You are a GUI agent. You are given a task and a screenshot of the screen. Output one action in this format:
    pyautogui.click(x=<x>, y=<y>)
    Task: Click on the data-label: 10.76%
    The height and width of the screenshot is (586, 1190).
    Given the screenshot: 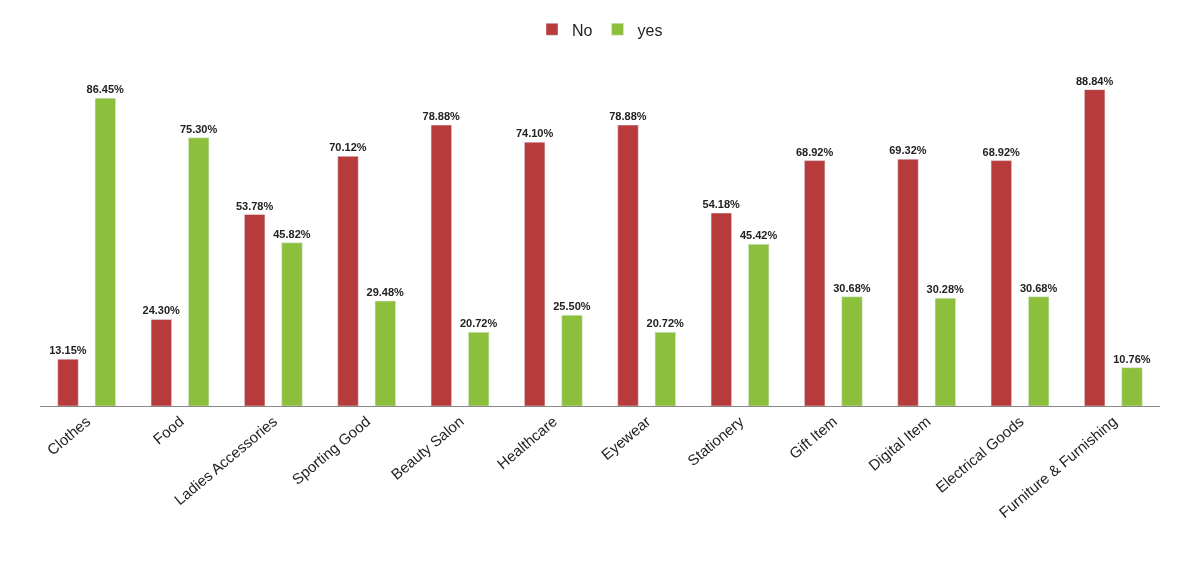 What is the action you would take?
    pyautogui.click(x=1132, y=358)
    